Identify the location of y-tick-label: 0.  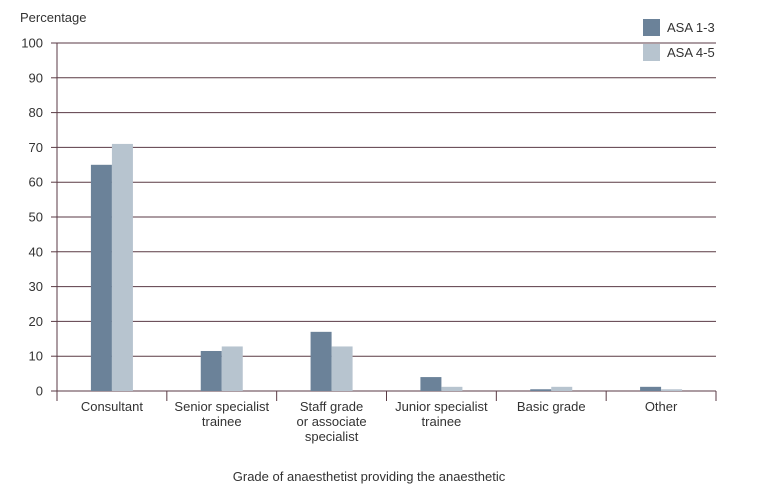
(39, 391).